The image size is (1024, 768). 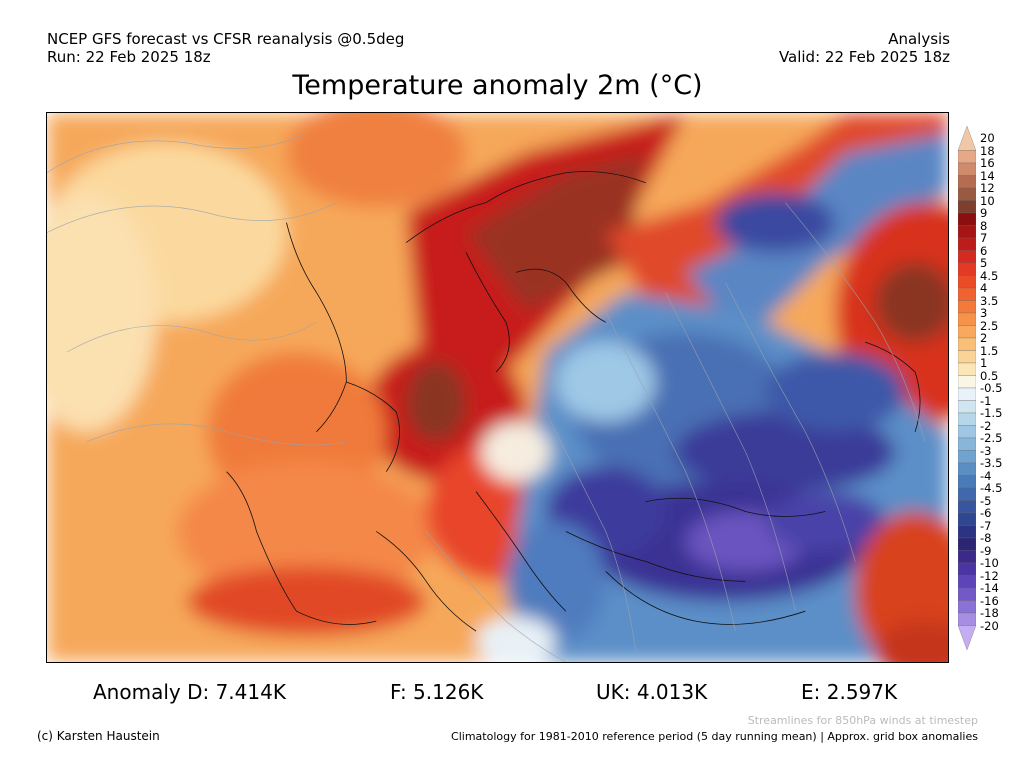 I want to click on colorbar-tick-label: 0.5, so click(x=989, y=375).